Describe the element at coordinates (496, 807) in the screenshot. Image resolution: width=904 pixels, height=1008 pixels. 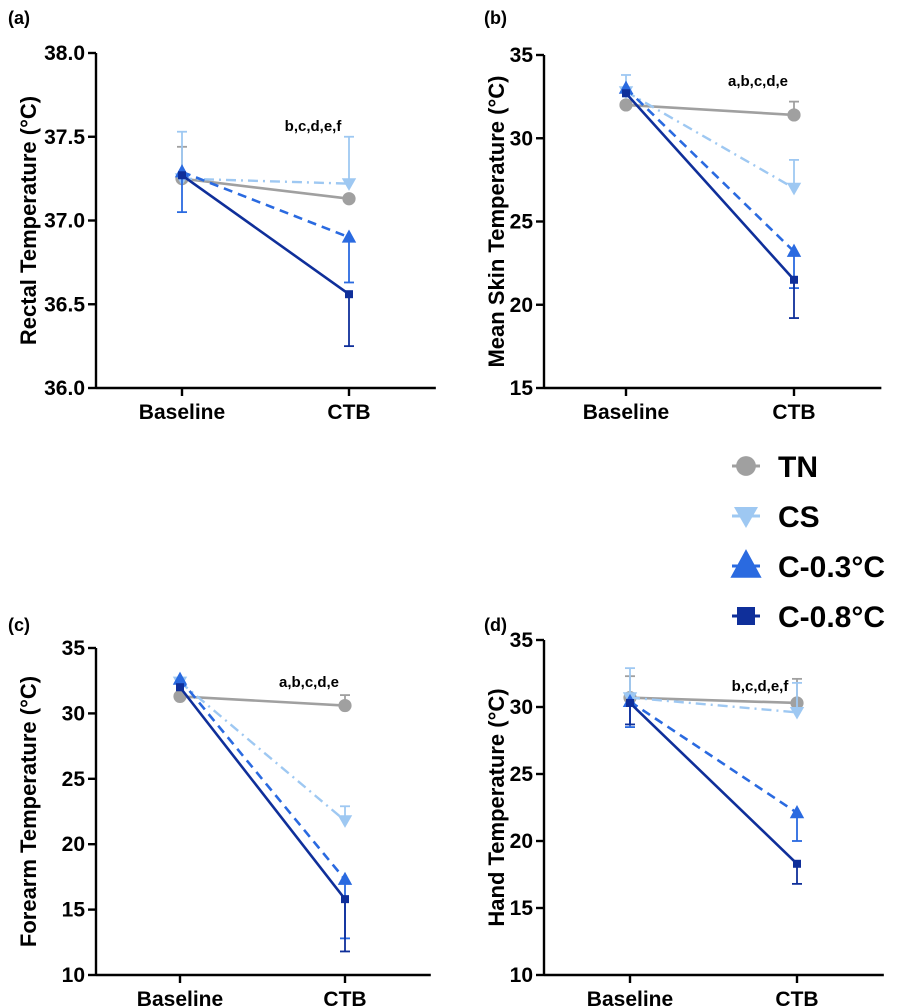
I see `y-axis-label: Hand Temperature (°C)` at that location.